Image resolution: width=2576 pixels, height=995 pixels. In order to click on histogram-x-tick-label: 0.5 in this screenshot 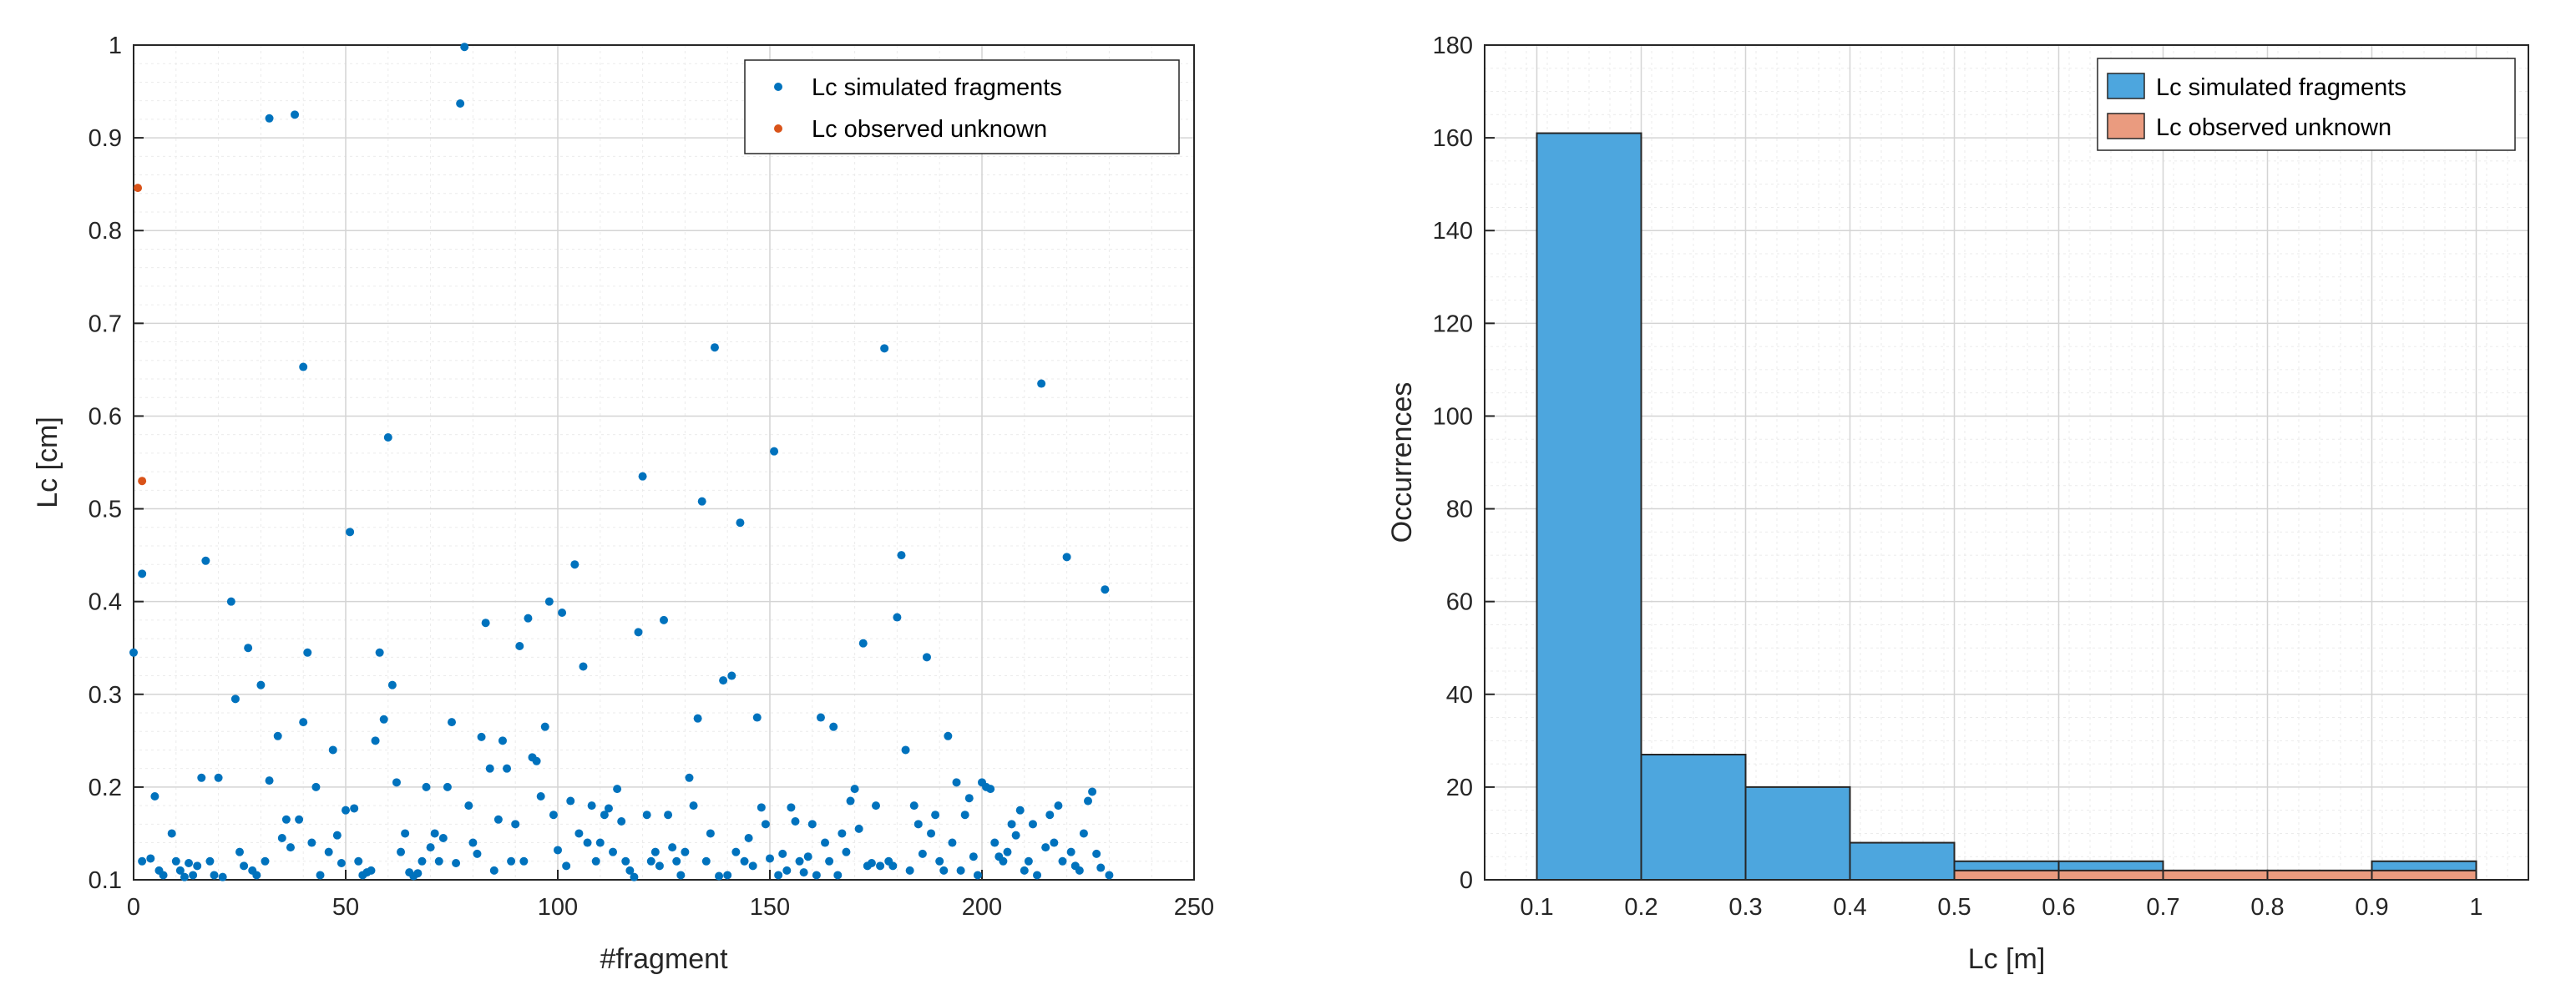, I will do `click(1954, 907)`.